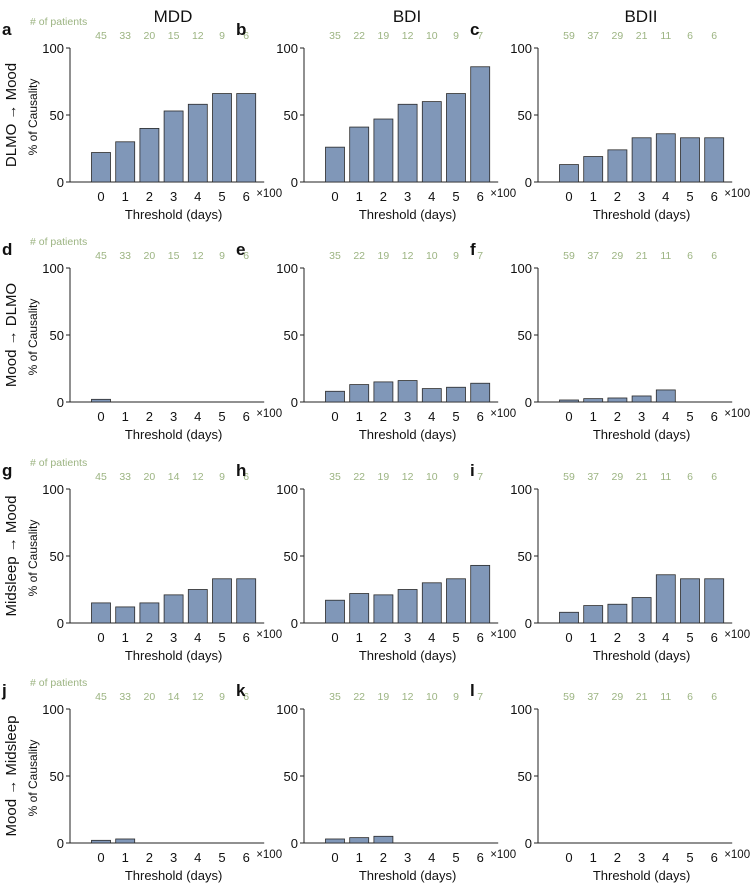 Image resolution: width=750 pixels, height=887 pixels. What do you see at coordinates (174, 477) in the screenshot?
I see `patient-count: 14` at bounding box center [174, 477].